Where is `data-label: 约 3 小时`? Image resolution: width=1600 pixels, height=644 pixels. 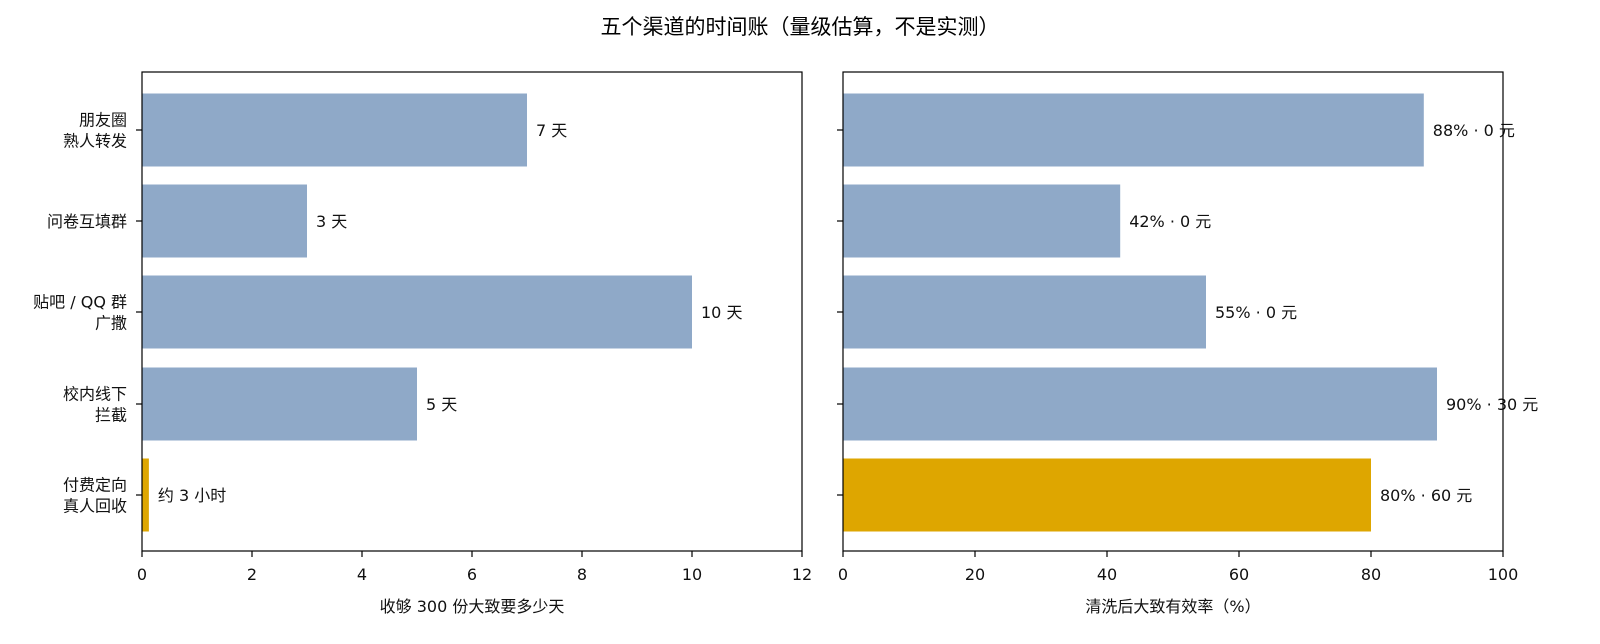 data-label: 约 3 小时 is located at coordinates (192, 495).